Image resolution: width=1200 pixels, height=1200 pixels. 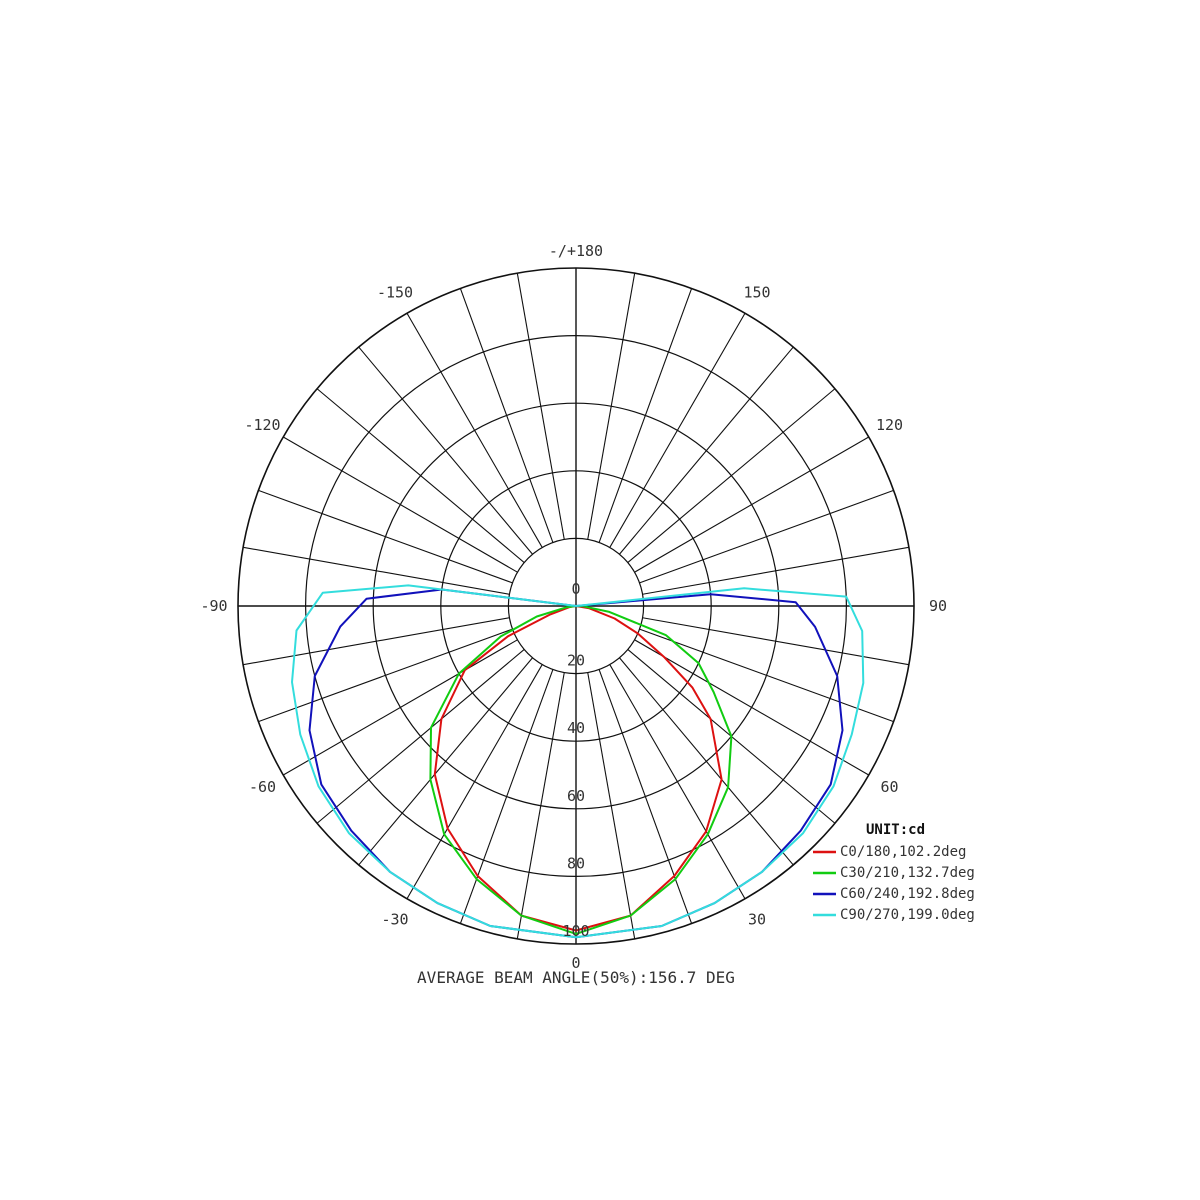 What do you see at coordinates (262, 787) in the screenshot?
I see `angle-label: -60` at bounding box center [262, 787].